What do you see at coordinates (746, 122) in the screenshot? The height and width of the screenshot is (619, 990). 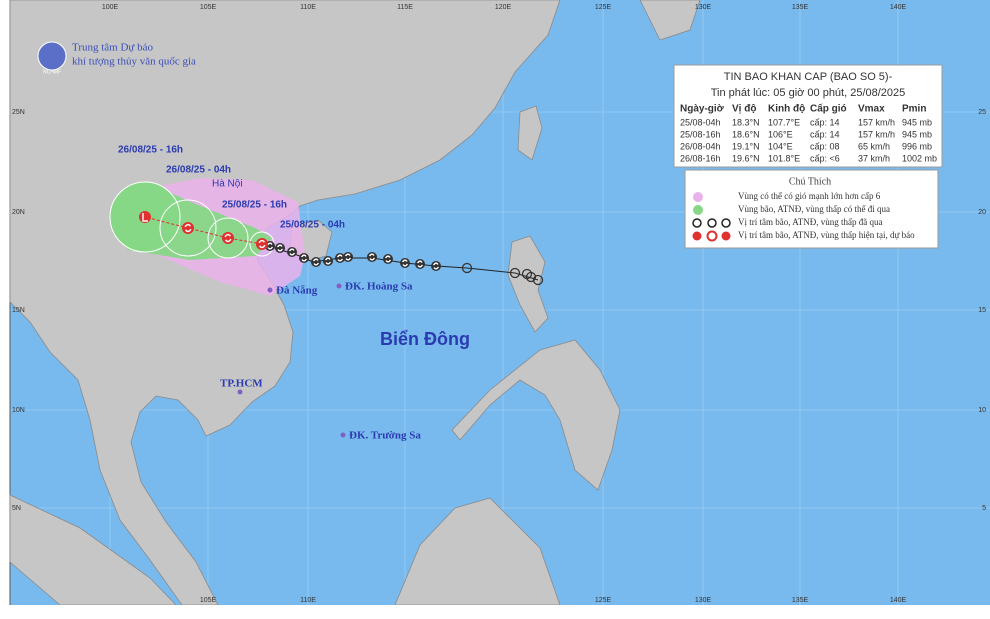 I see `table-cell: 18.3°N` at bounding box center [746, 122].